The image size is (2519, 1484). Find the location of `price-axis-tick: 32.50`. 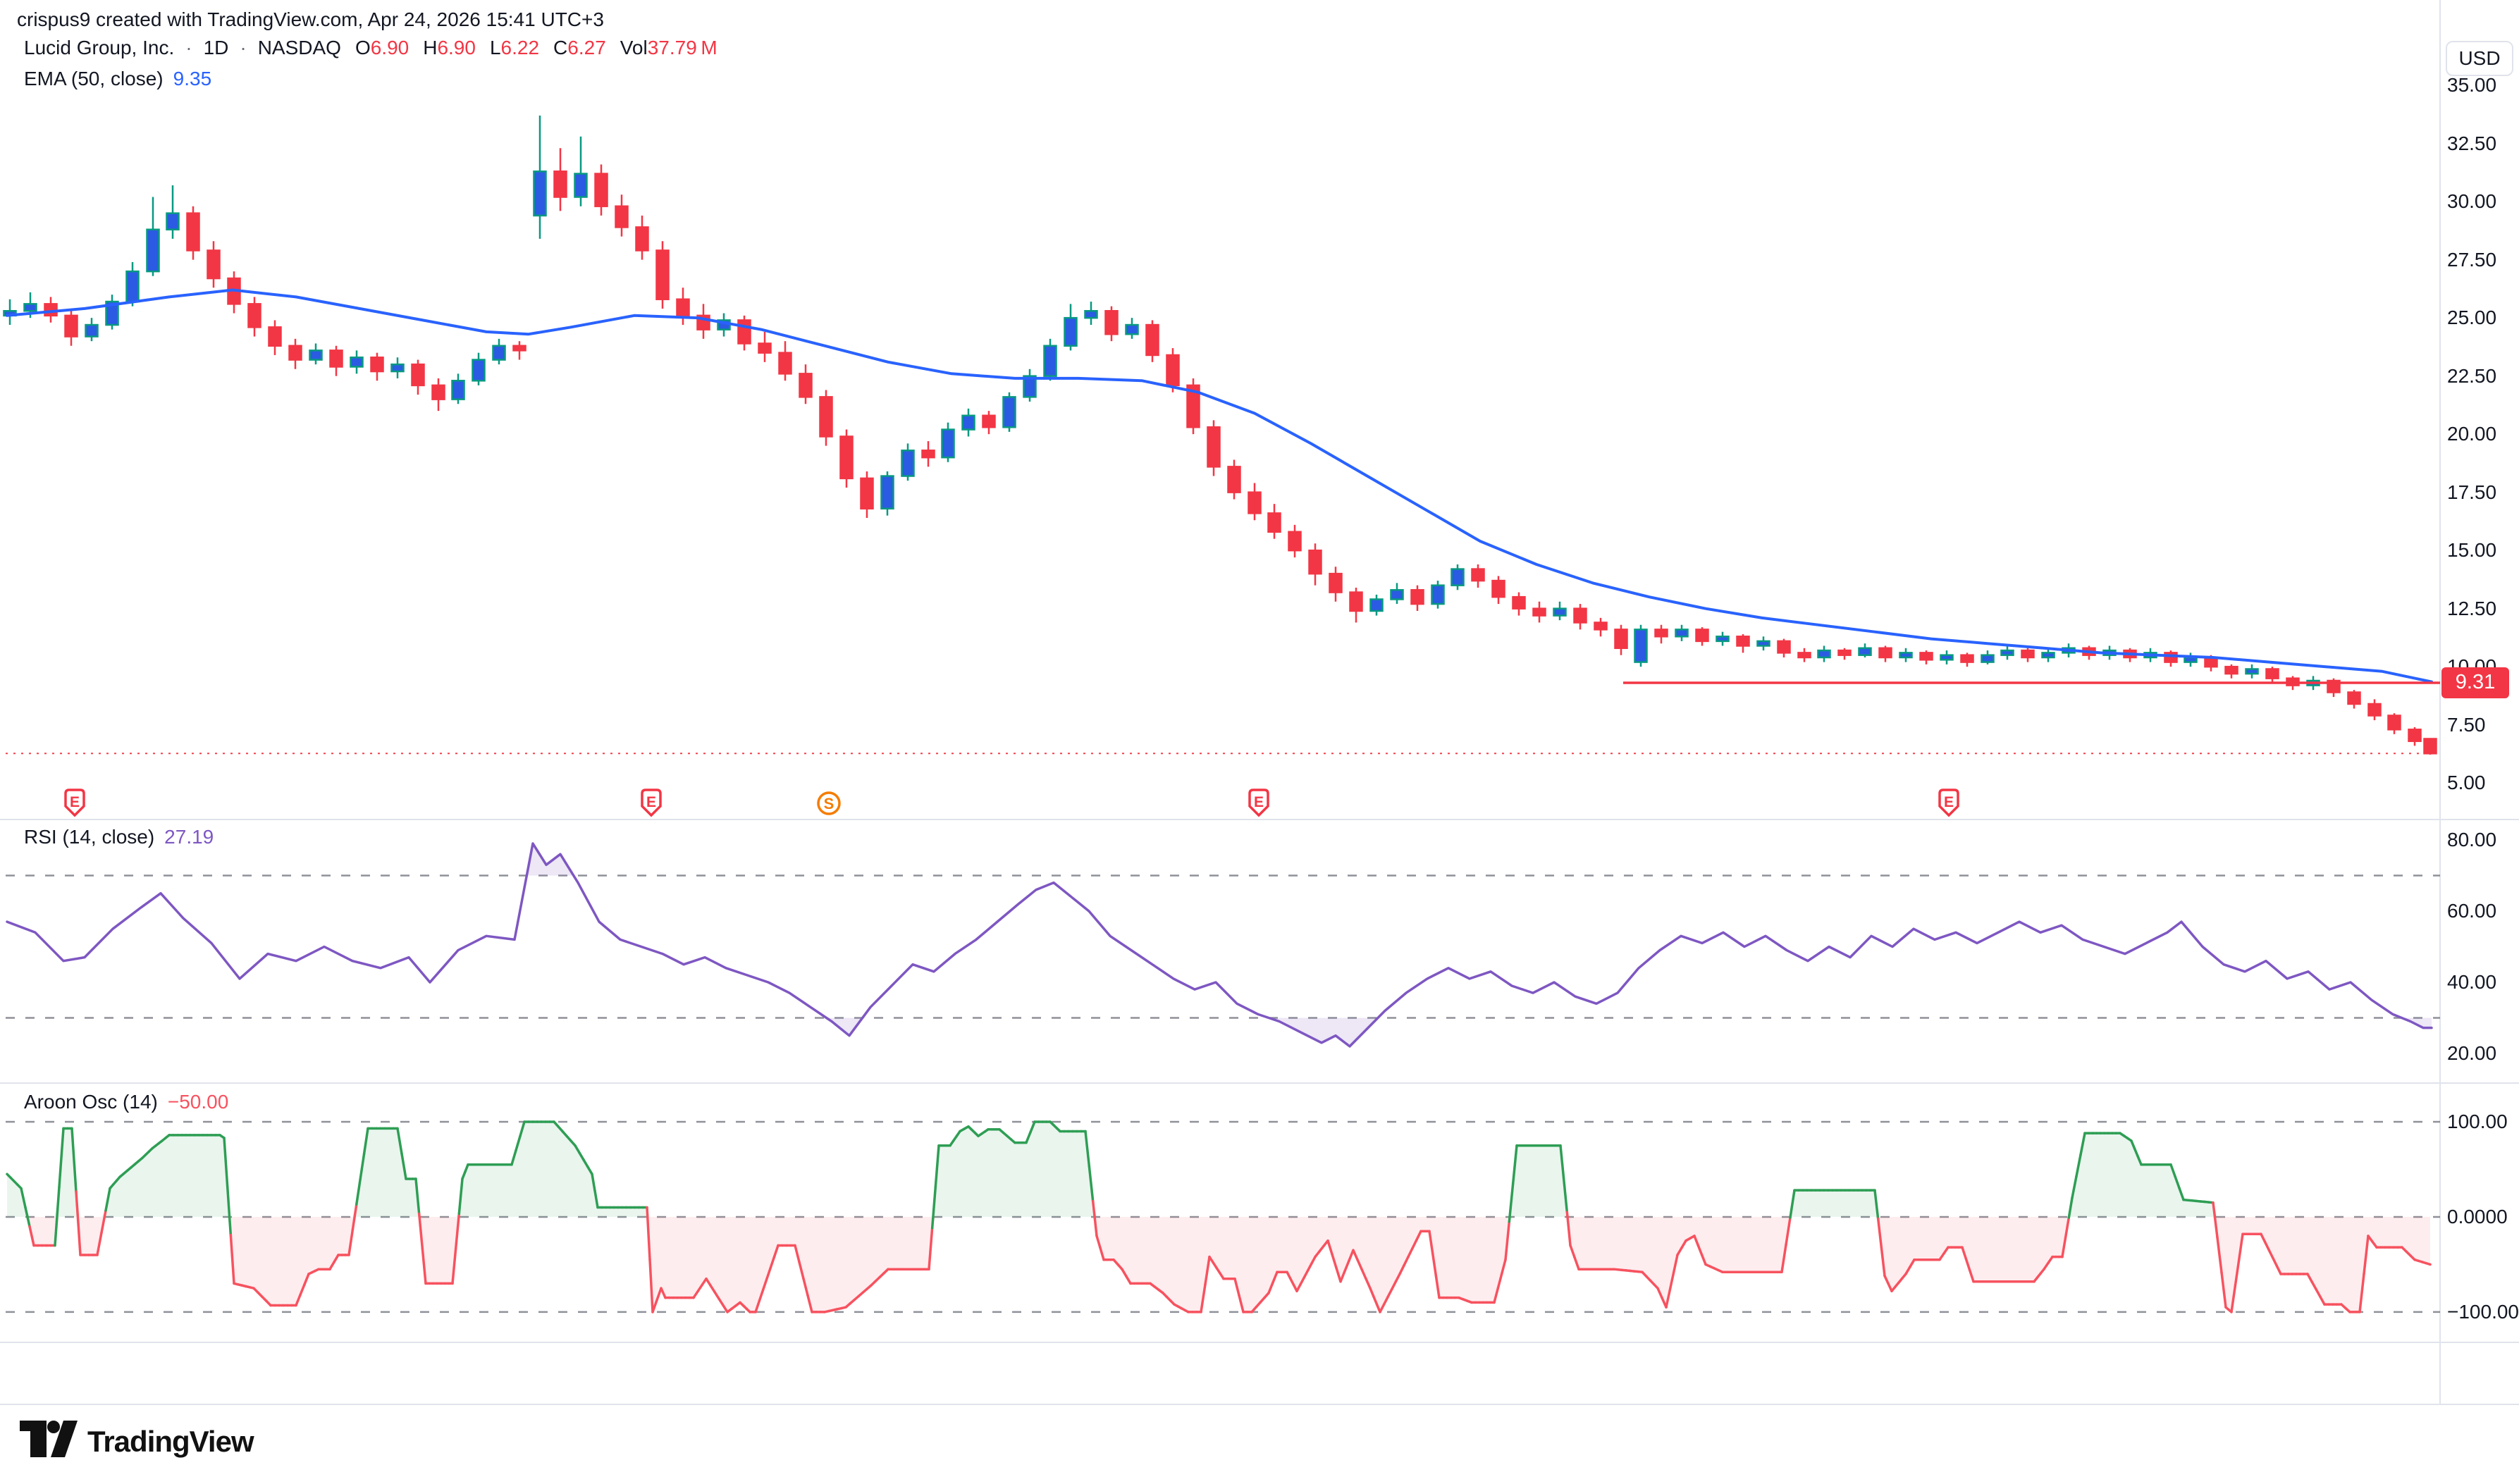

price-axis-tick: 32.50 is located at coordinates (2472, 143).